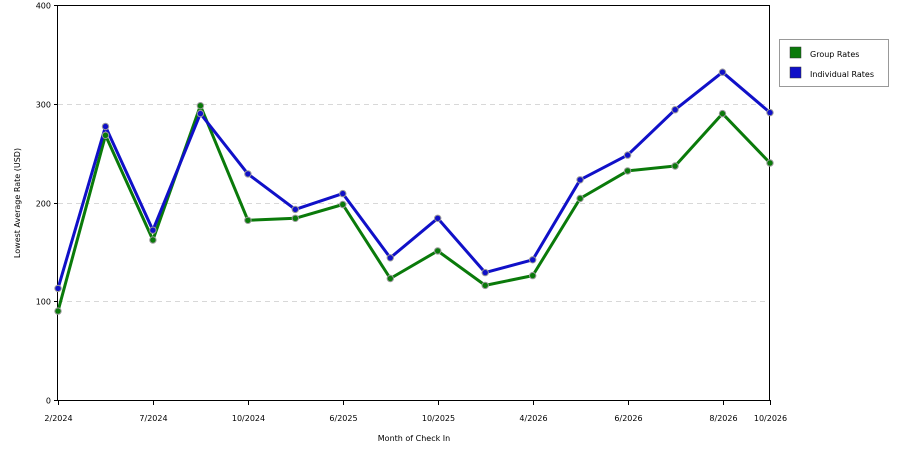 The height and width of the screenshot is (450, 900). Describe the element at coordinates (153, 418) in the screenshot. I see `x-tick-label: 7/2024` at that location.